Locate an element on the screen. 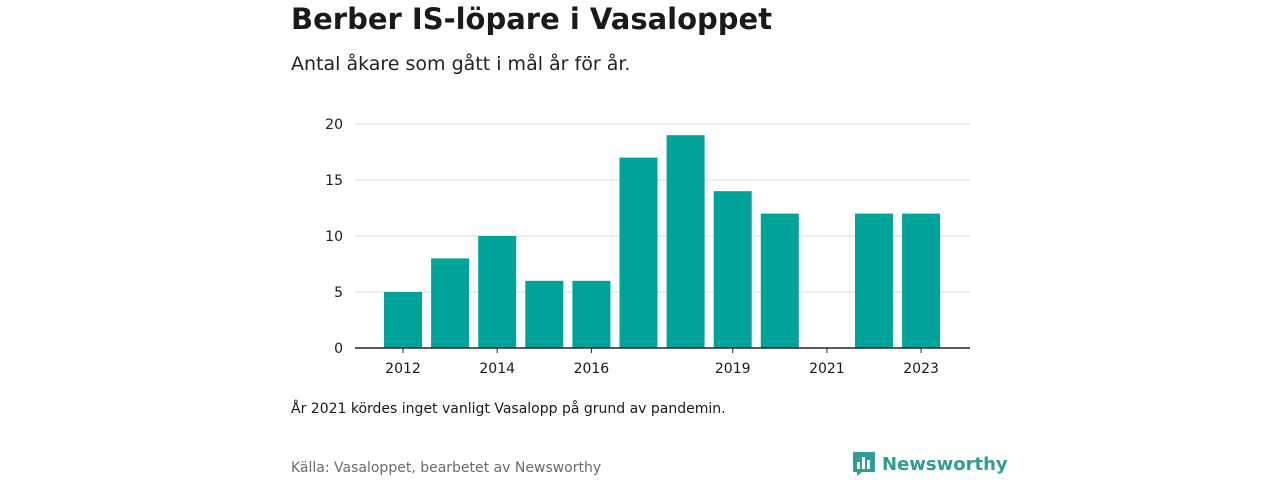 Image resolution: width=1280 pixels, height=480 pixels. bar-2019 is located at coordinates (732, 269).